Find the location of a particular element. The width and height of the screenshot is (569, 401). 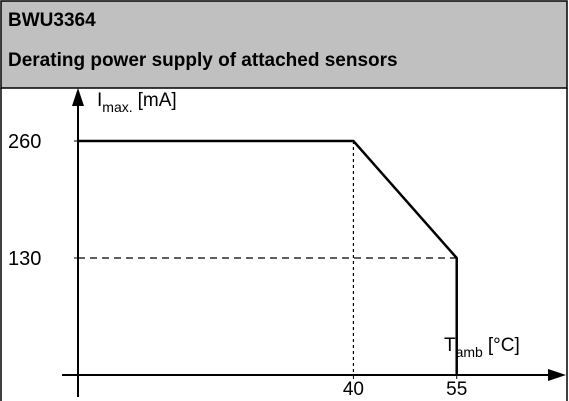

x-axis-arrow is located at coordinates (557, 375).